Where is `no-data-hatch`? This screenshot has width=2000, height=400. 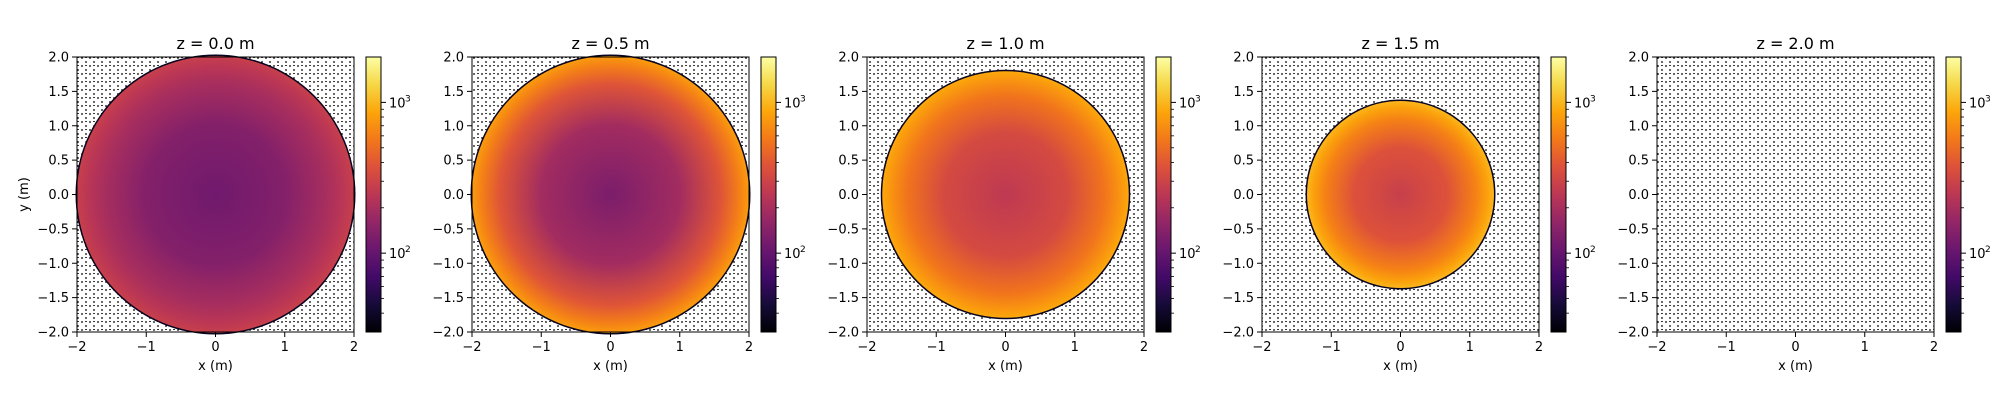 no-data-hatch is located at coordinates (1795, 194).